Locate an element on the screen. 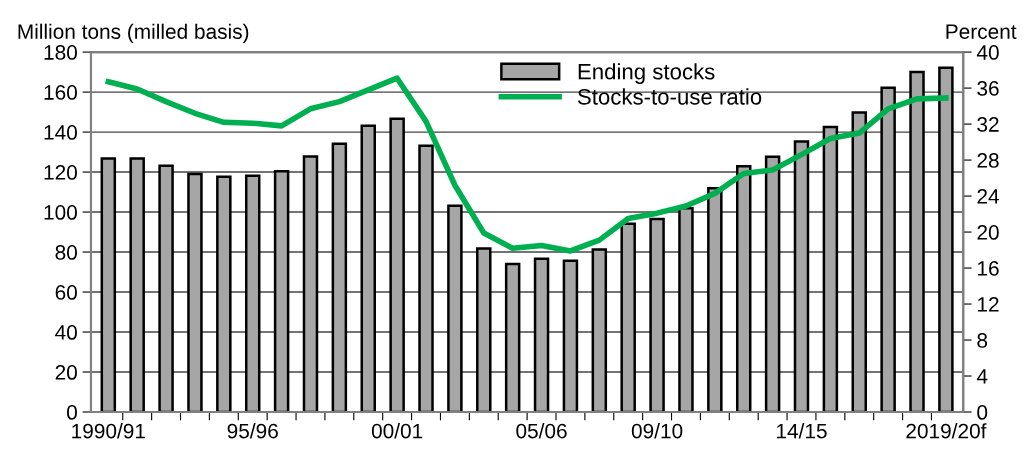  y-tick-label: 0 is located at coordinates (72, 412).